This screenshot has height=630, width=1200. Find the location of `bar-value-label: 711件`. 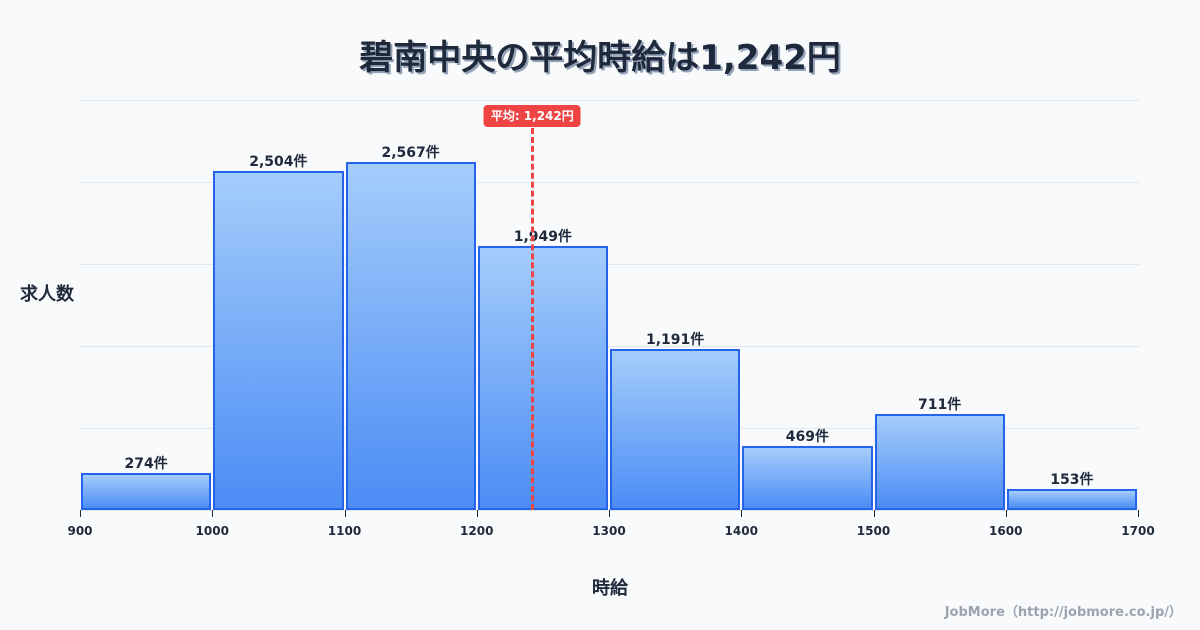

bar-value-label: 711件 is located at coordinates (940, 404).